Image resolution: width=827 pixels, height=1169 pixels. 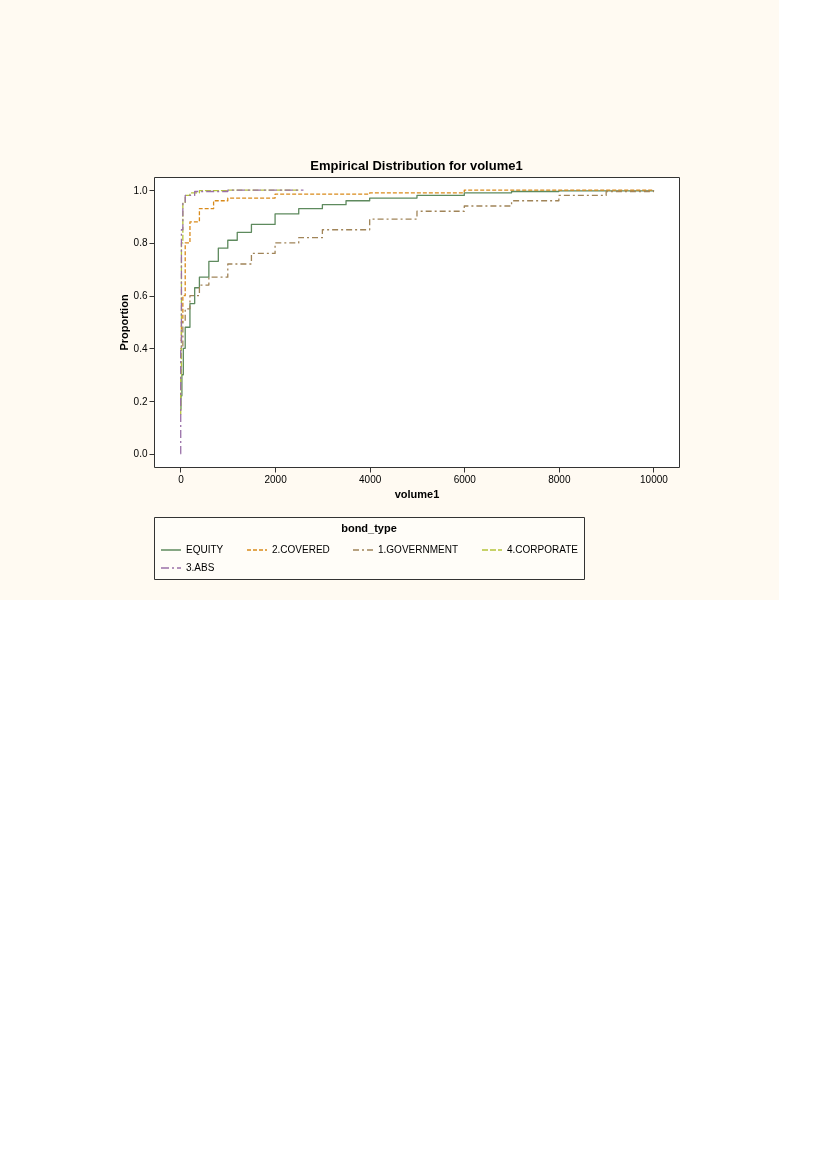 I want to click on x-tick-label: 10000, so click(x=654, y=479).